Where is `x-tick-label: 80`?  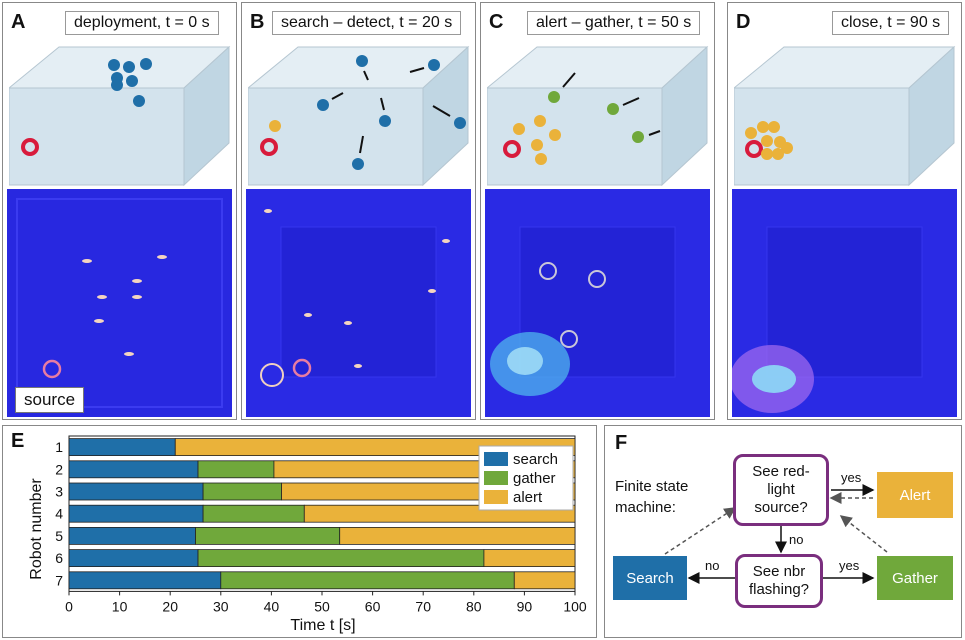 x-tick-label: 80 is located at coordinates (474, 606).